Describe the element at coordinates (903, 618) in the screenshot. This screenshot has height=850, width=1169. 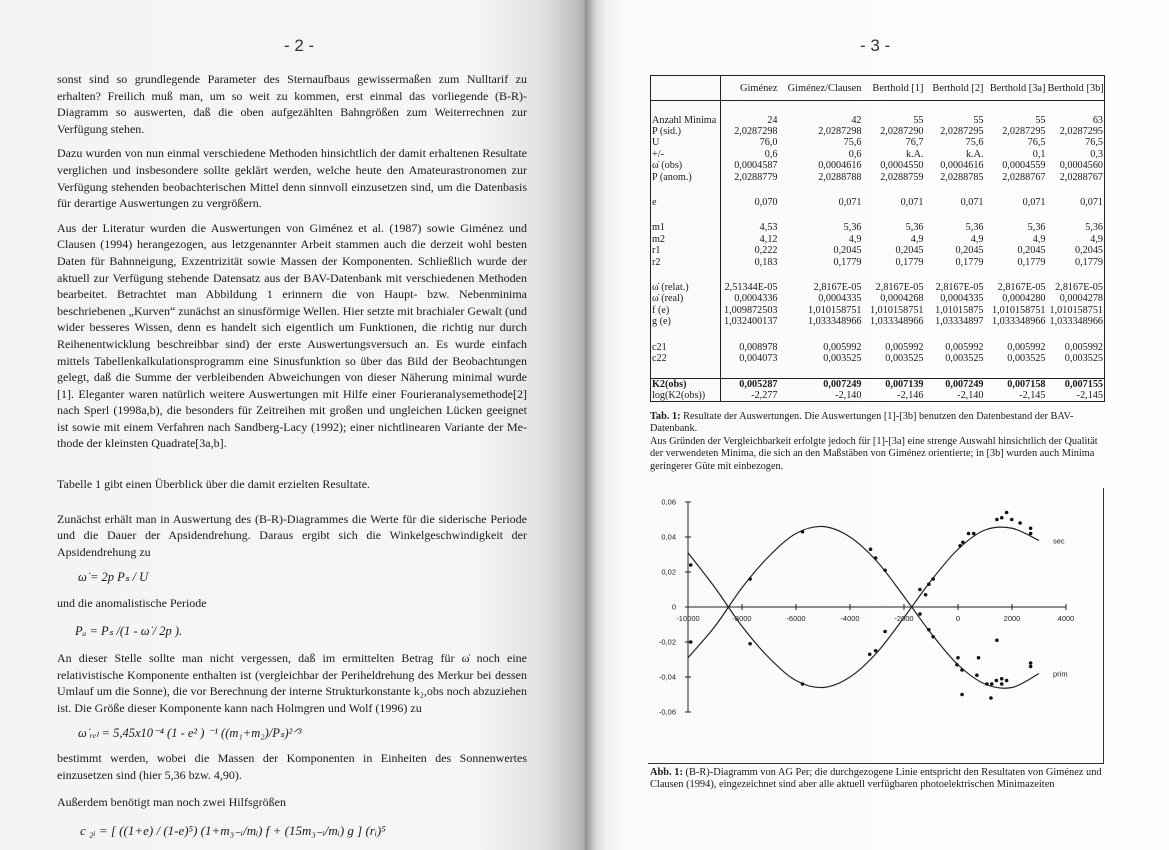
I see `x-tick-label: -2000` at that location.